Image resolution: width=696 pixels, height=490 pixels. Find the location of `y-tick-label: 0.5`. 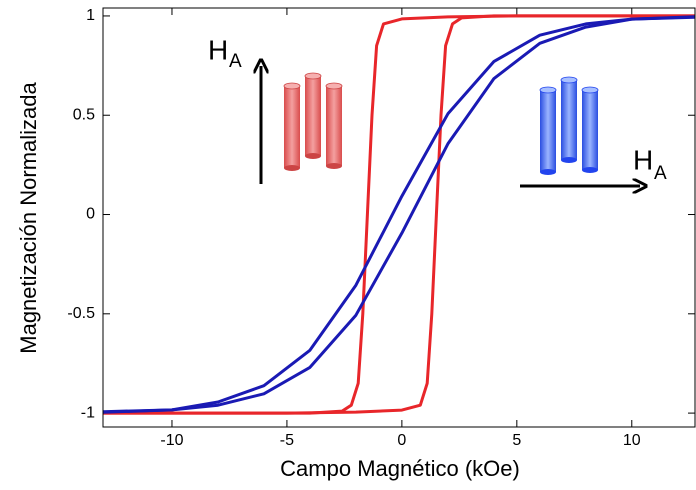

y-tick-label: 0.5 is located at coordinates (84, 114).